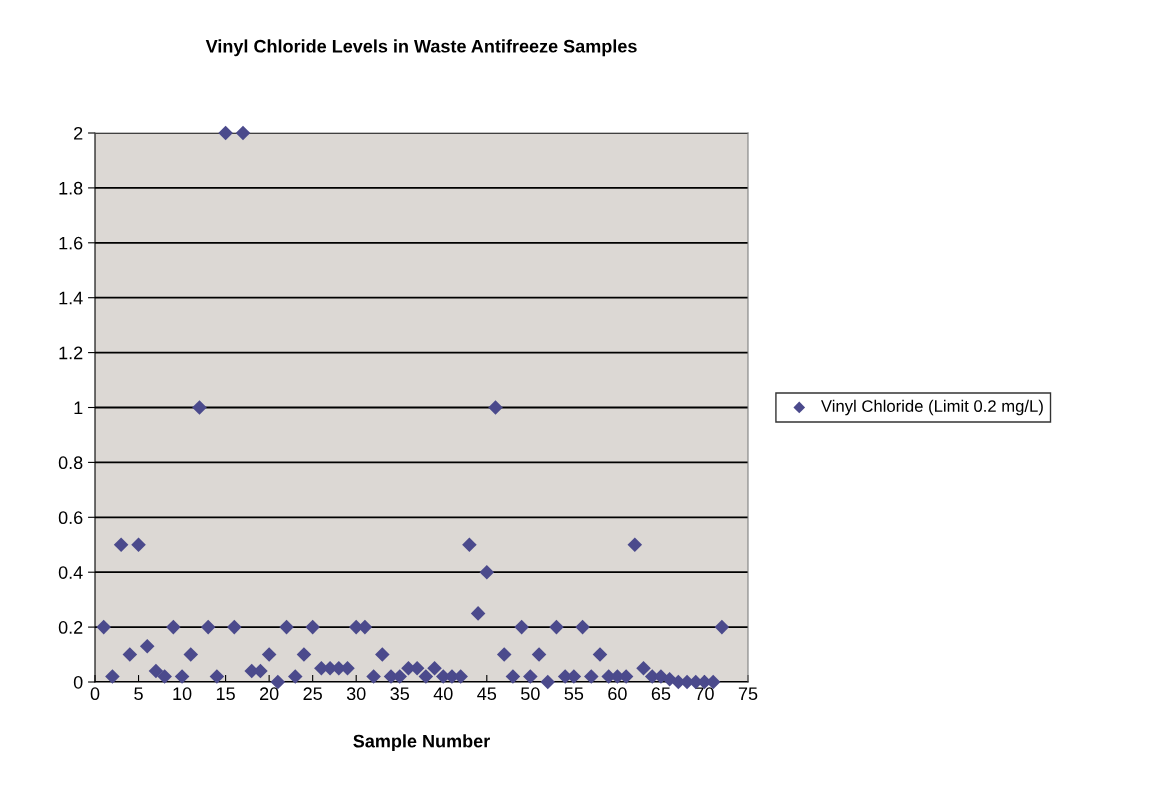 This screenshot has height=792, width=1174. I want to click on x-tick-label: 50, so click(530, 694).